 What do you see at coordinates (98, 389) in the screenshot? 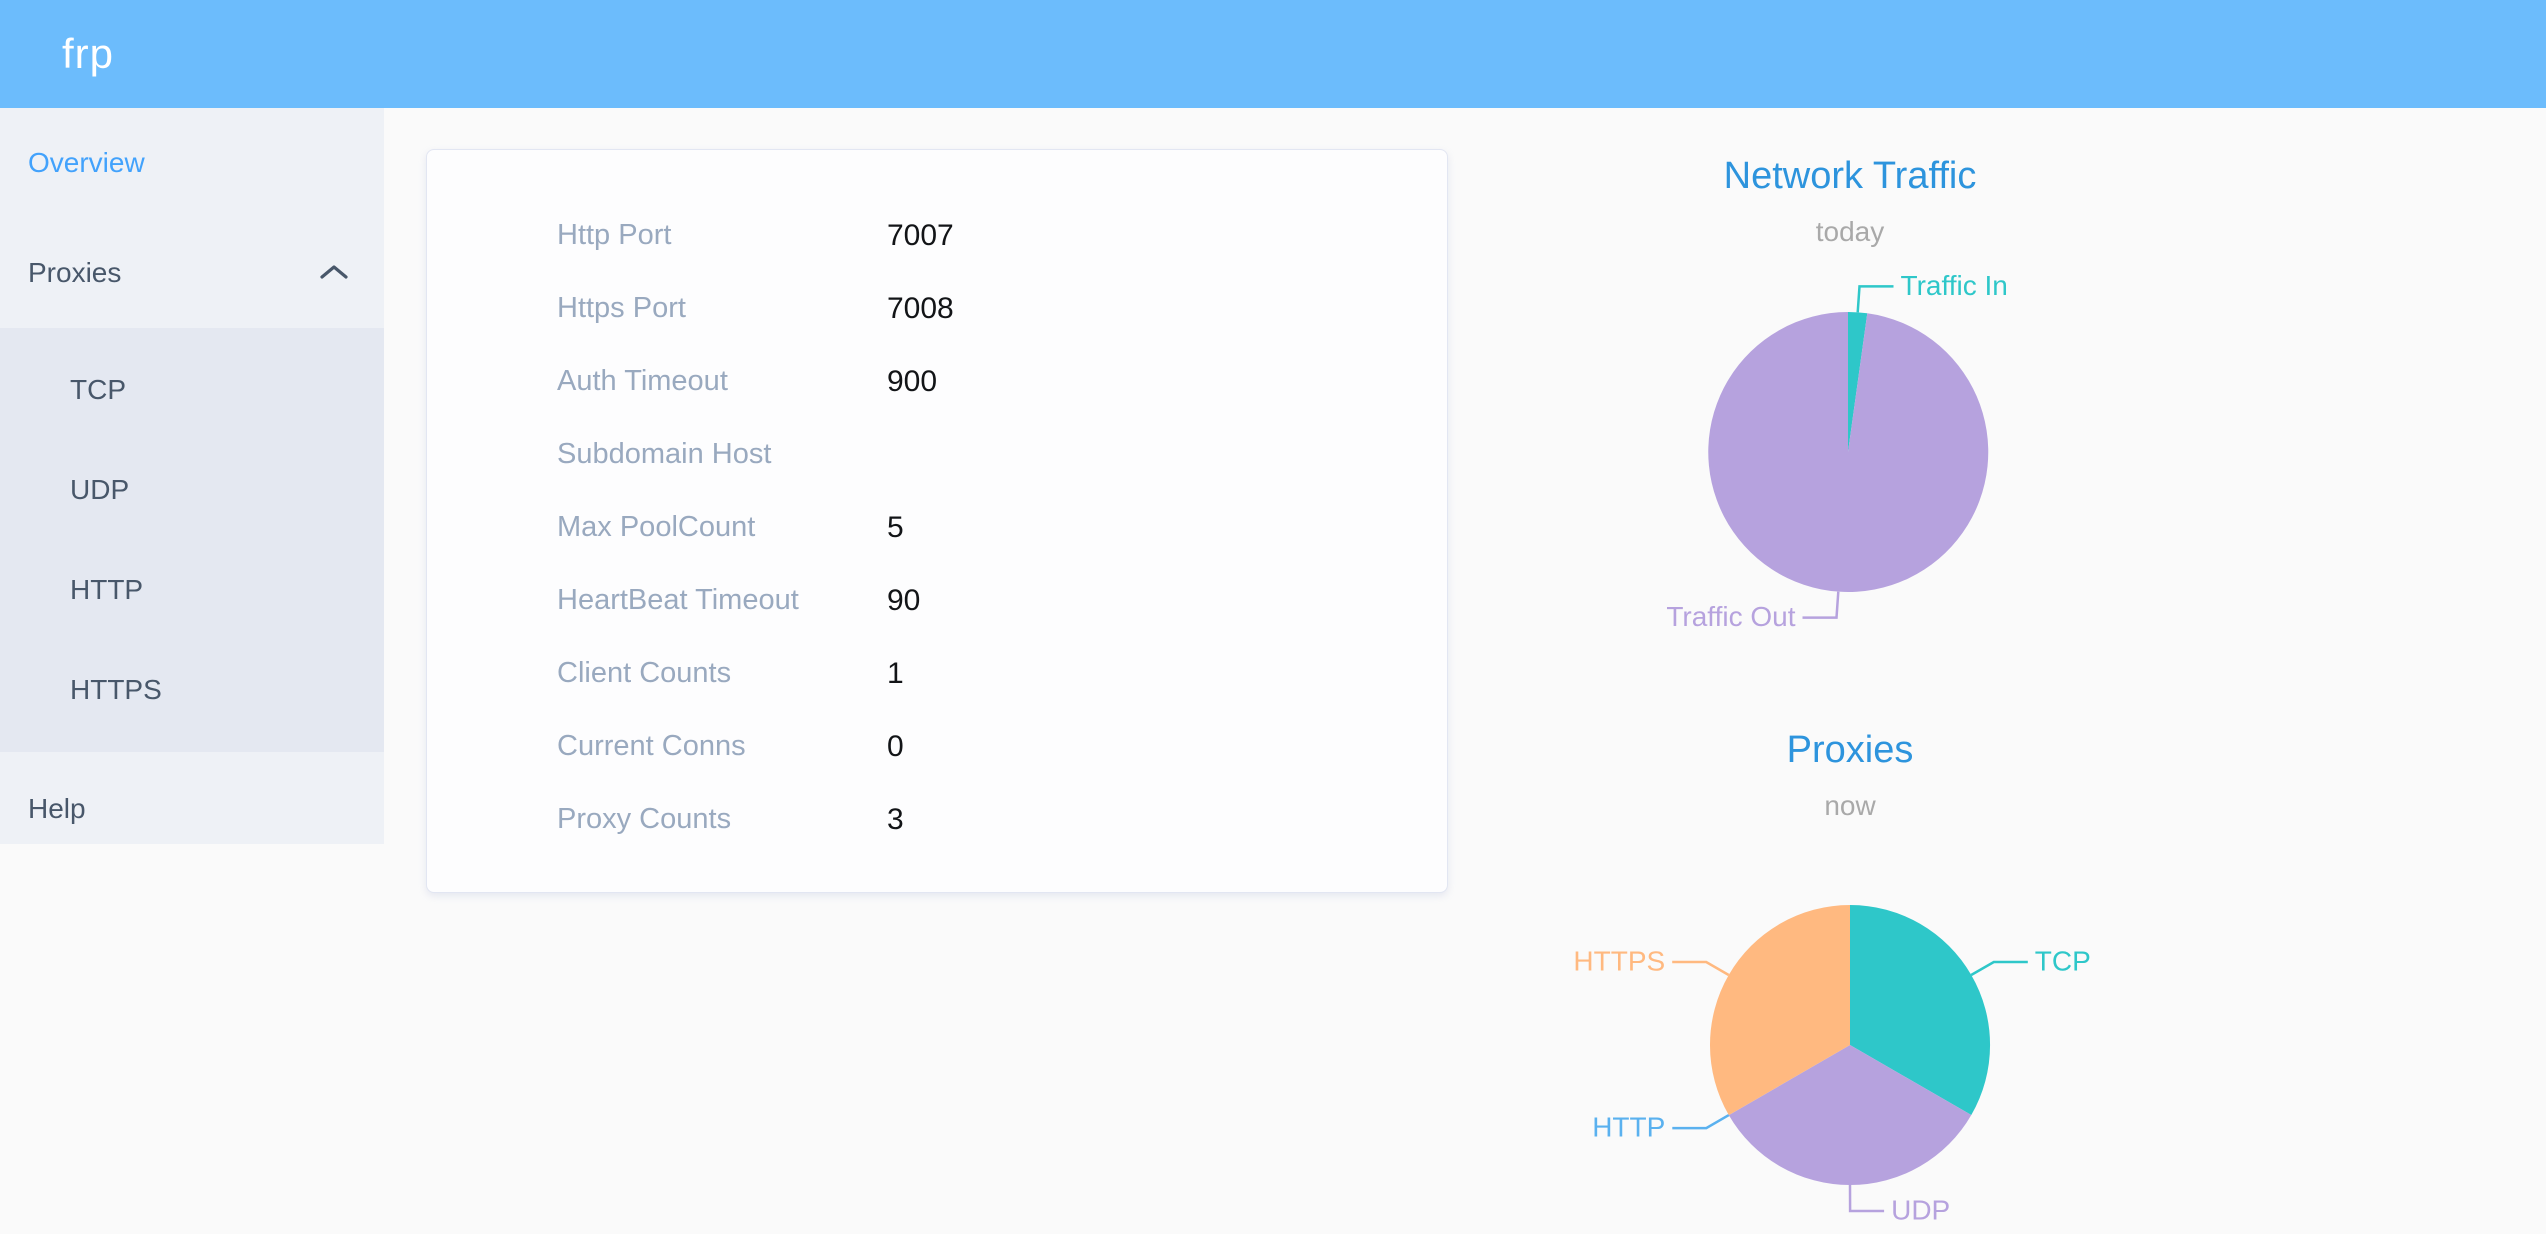
I see `sidebar-item-label: TCP` at bounding box center [98, 389].